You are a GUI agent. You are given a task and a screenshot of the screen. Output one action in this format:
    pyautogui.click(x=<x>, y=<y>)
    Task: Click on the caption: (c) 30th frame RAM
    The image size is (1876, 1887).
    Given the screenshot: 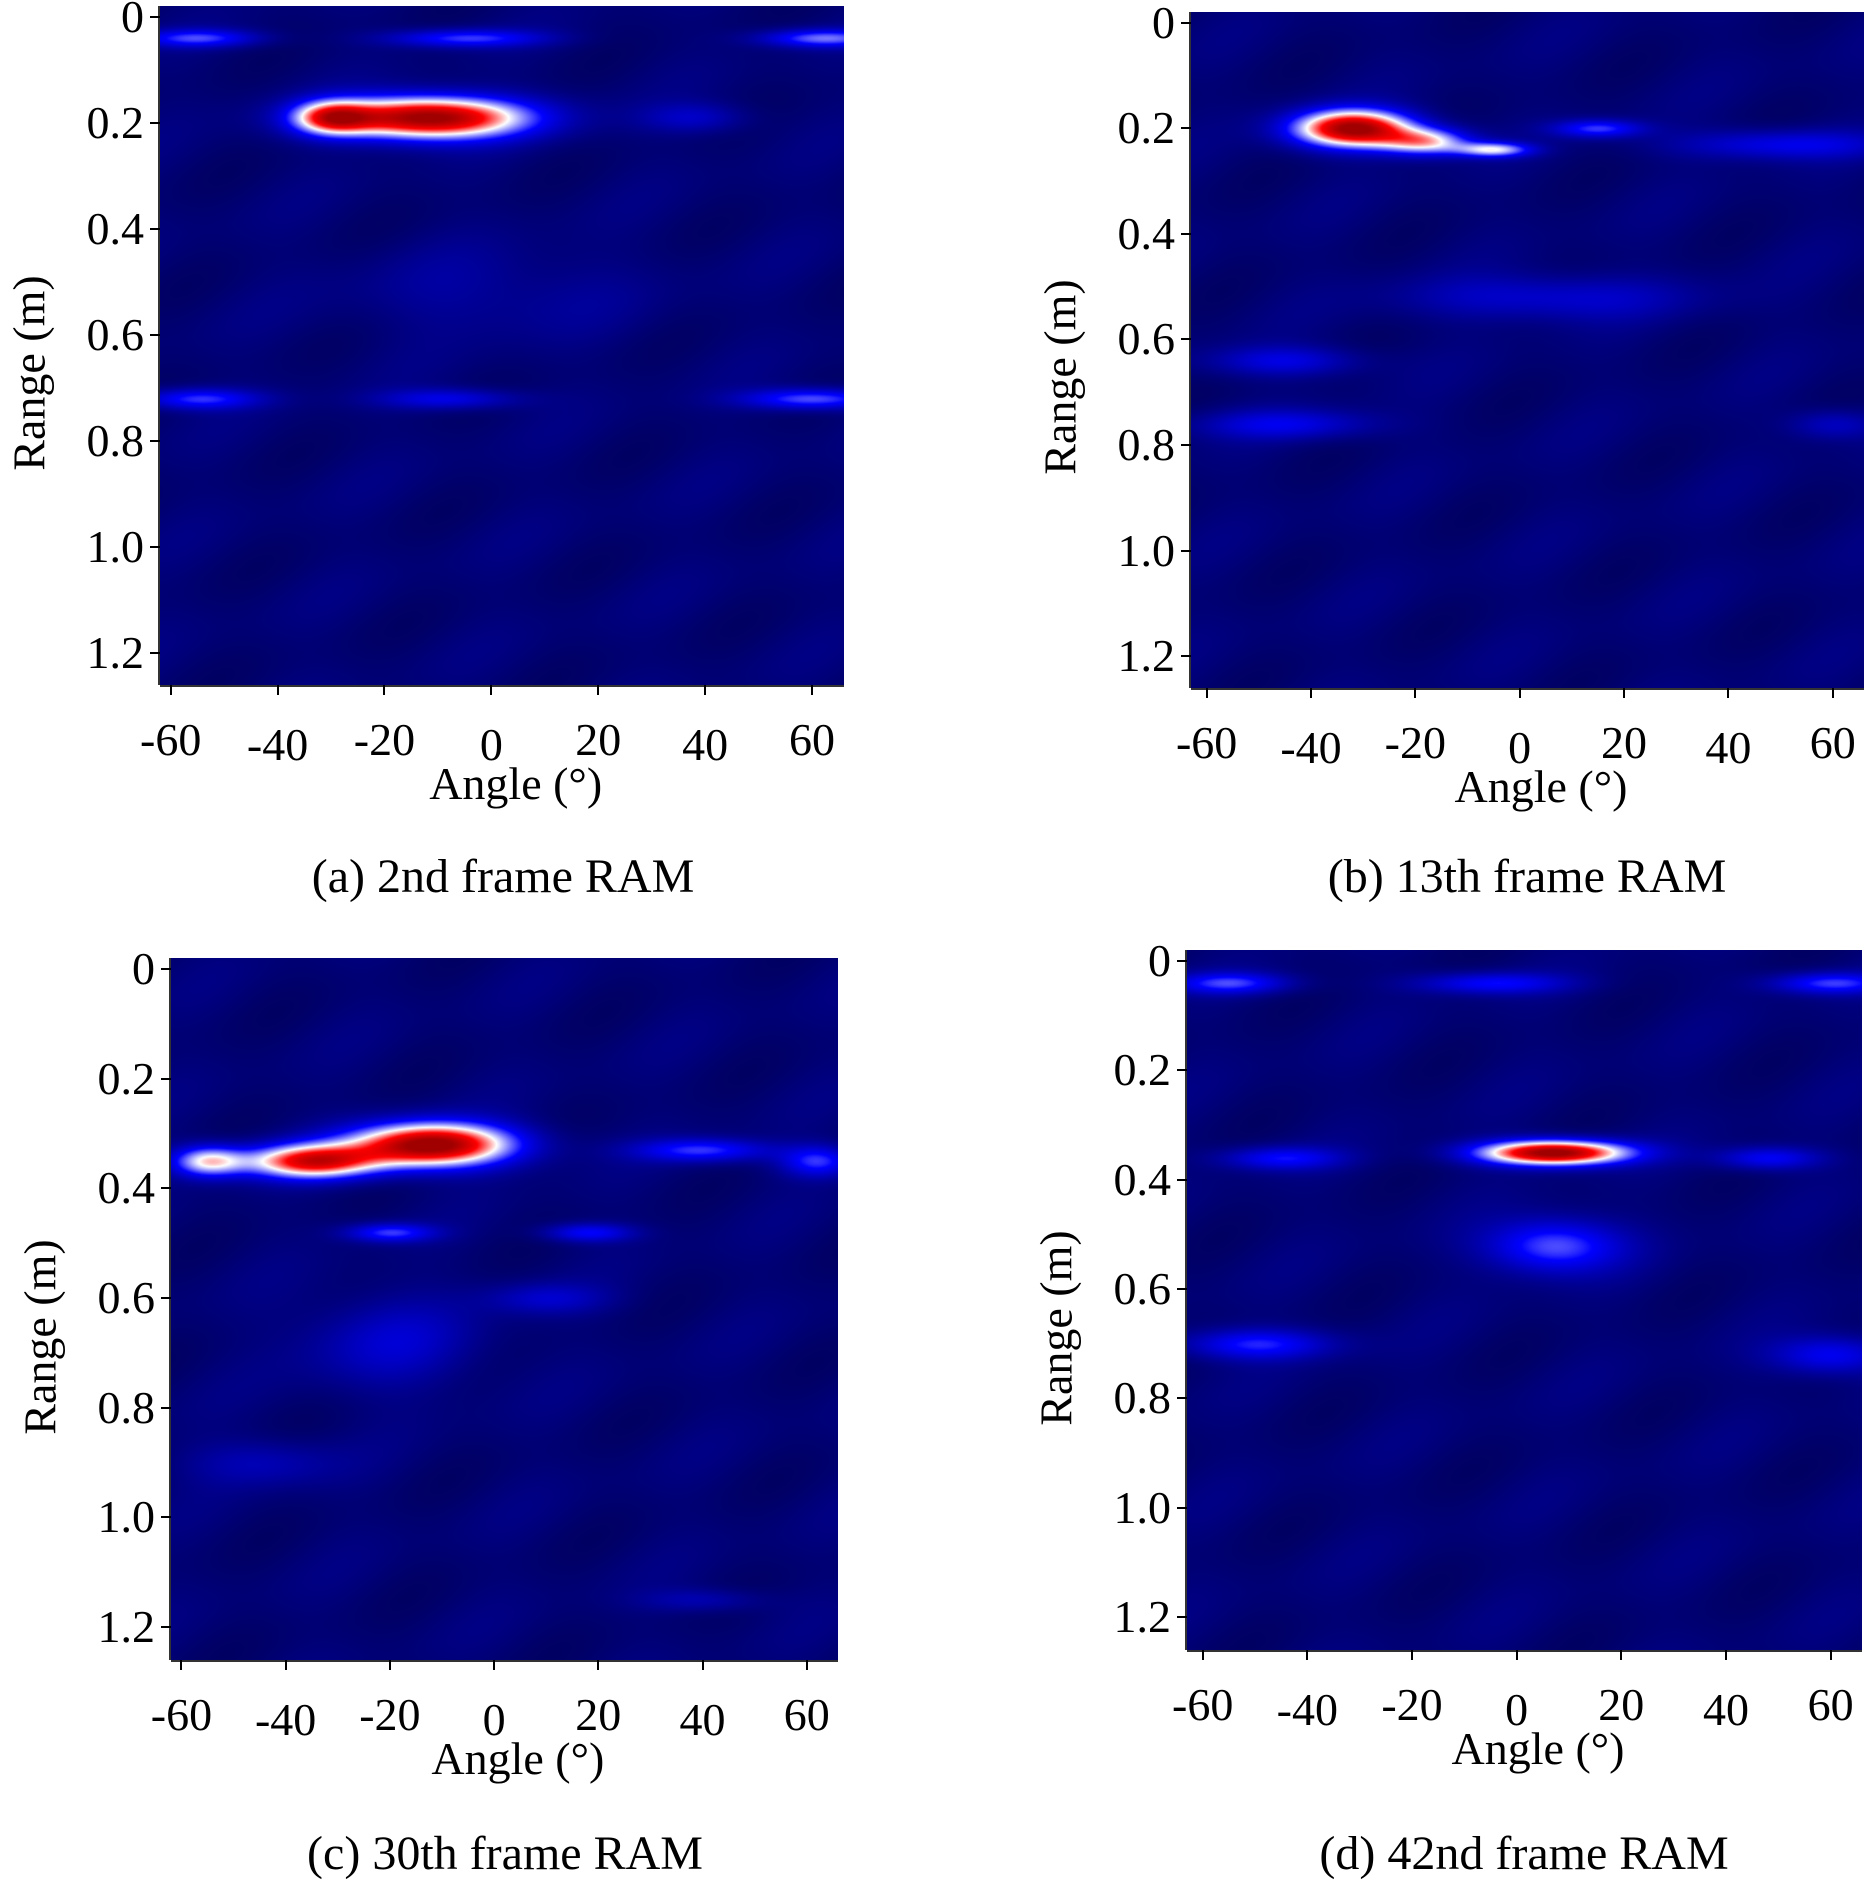 What is the action you would take?
    pyautogui.click(x=505, y=1853)
    